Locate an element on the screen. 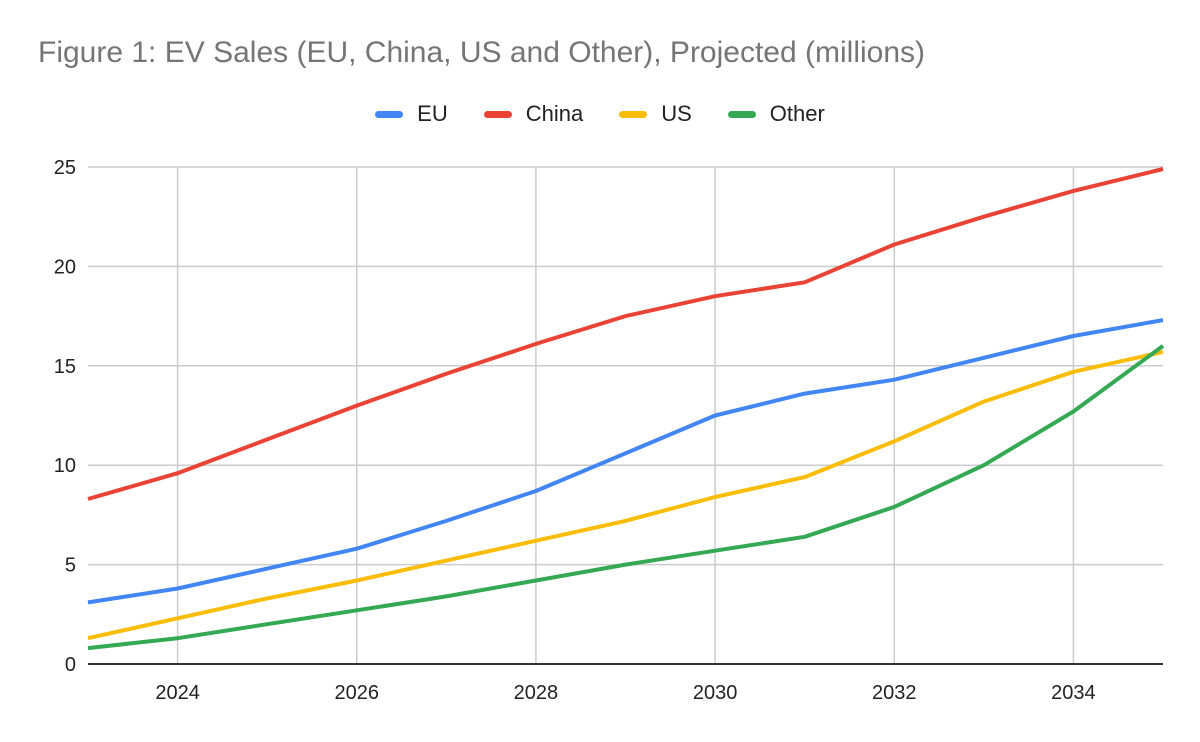 The image size is (1200, 742). legend-item-other: Other is located at coordinates (776, 114).